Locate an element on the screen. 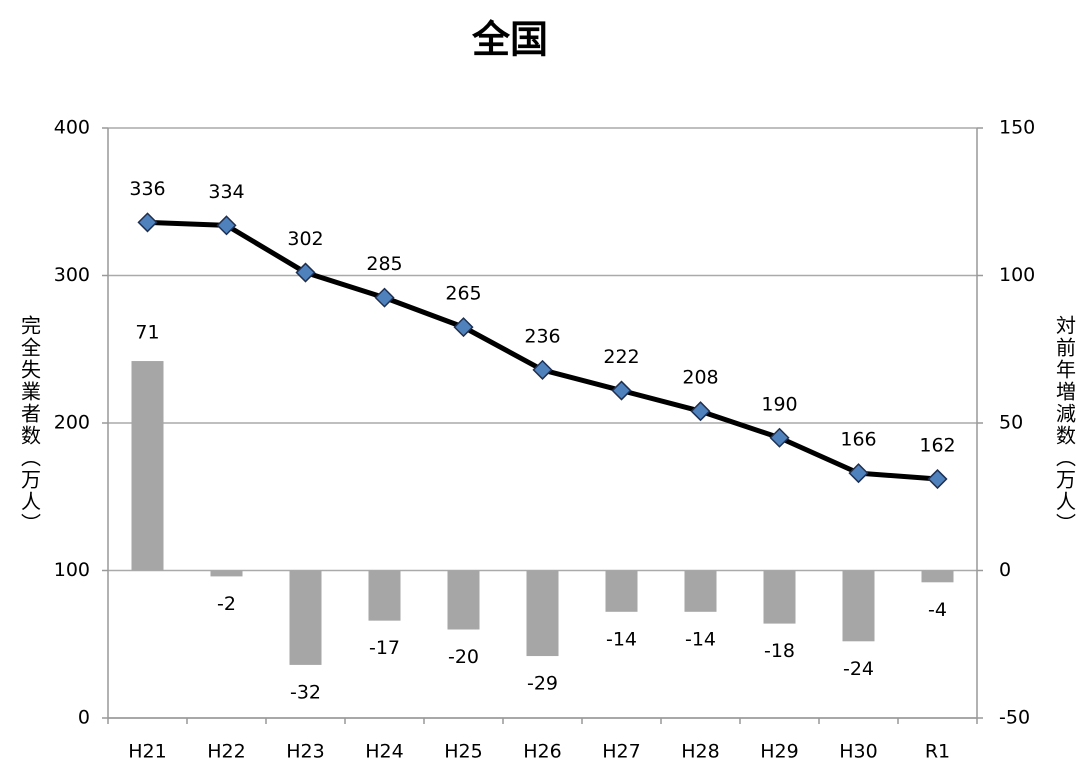 Image resolution: width=1077 pixels, height=765 pixels. y2-tick-label: -50 is located at coordinates (1014, 718).